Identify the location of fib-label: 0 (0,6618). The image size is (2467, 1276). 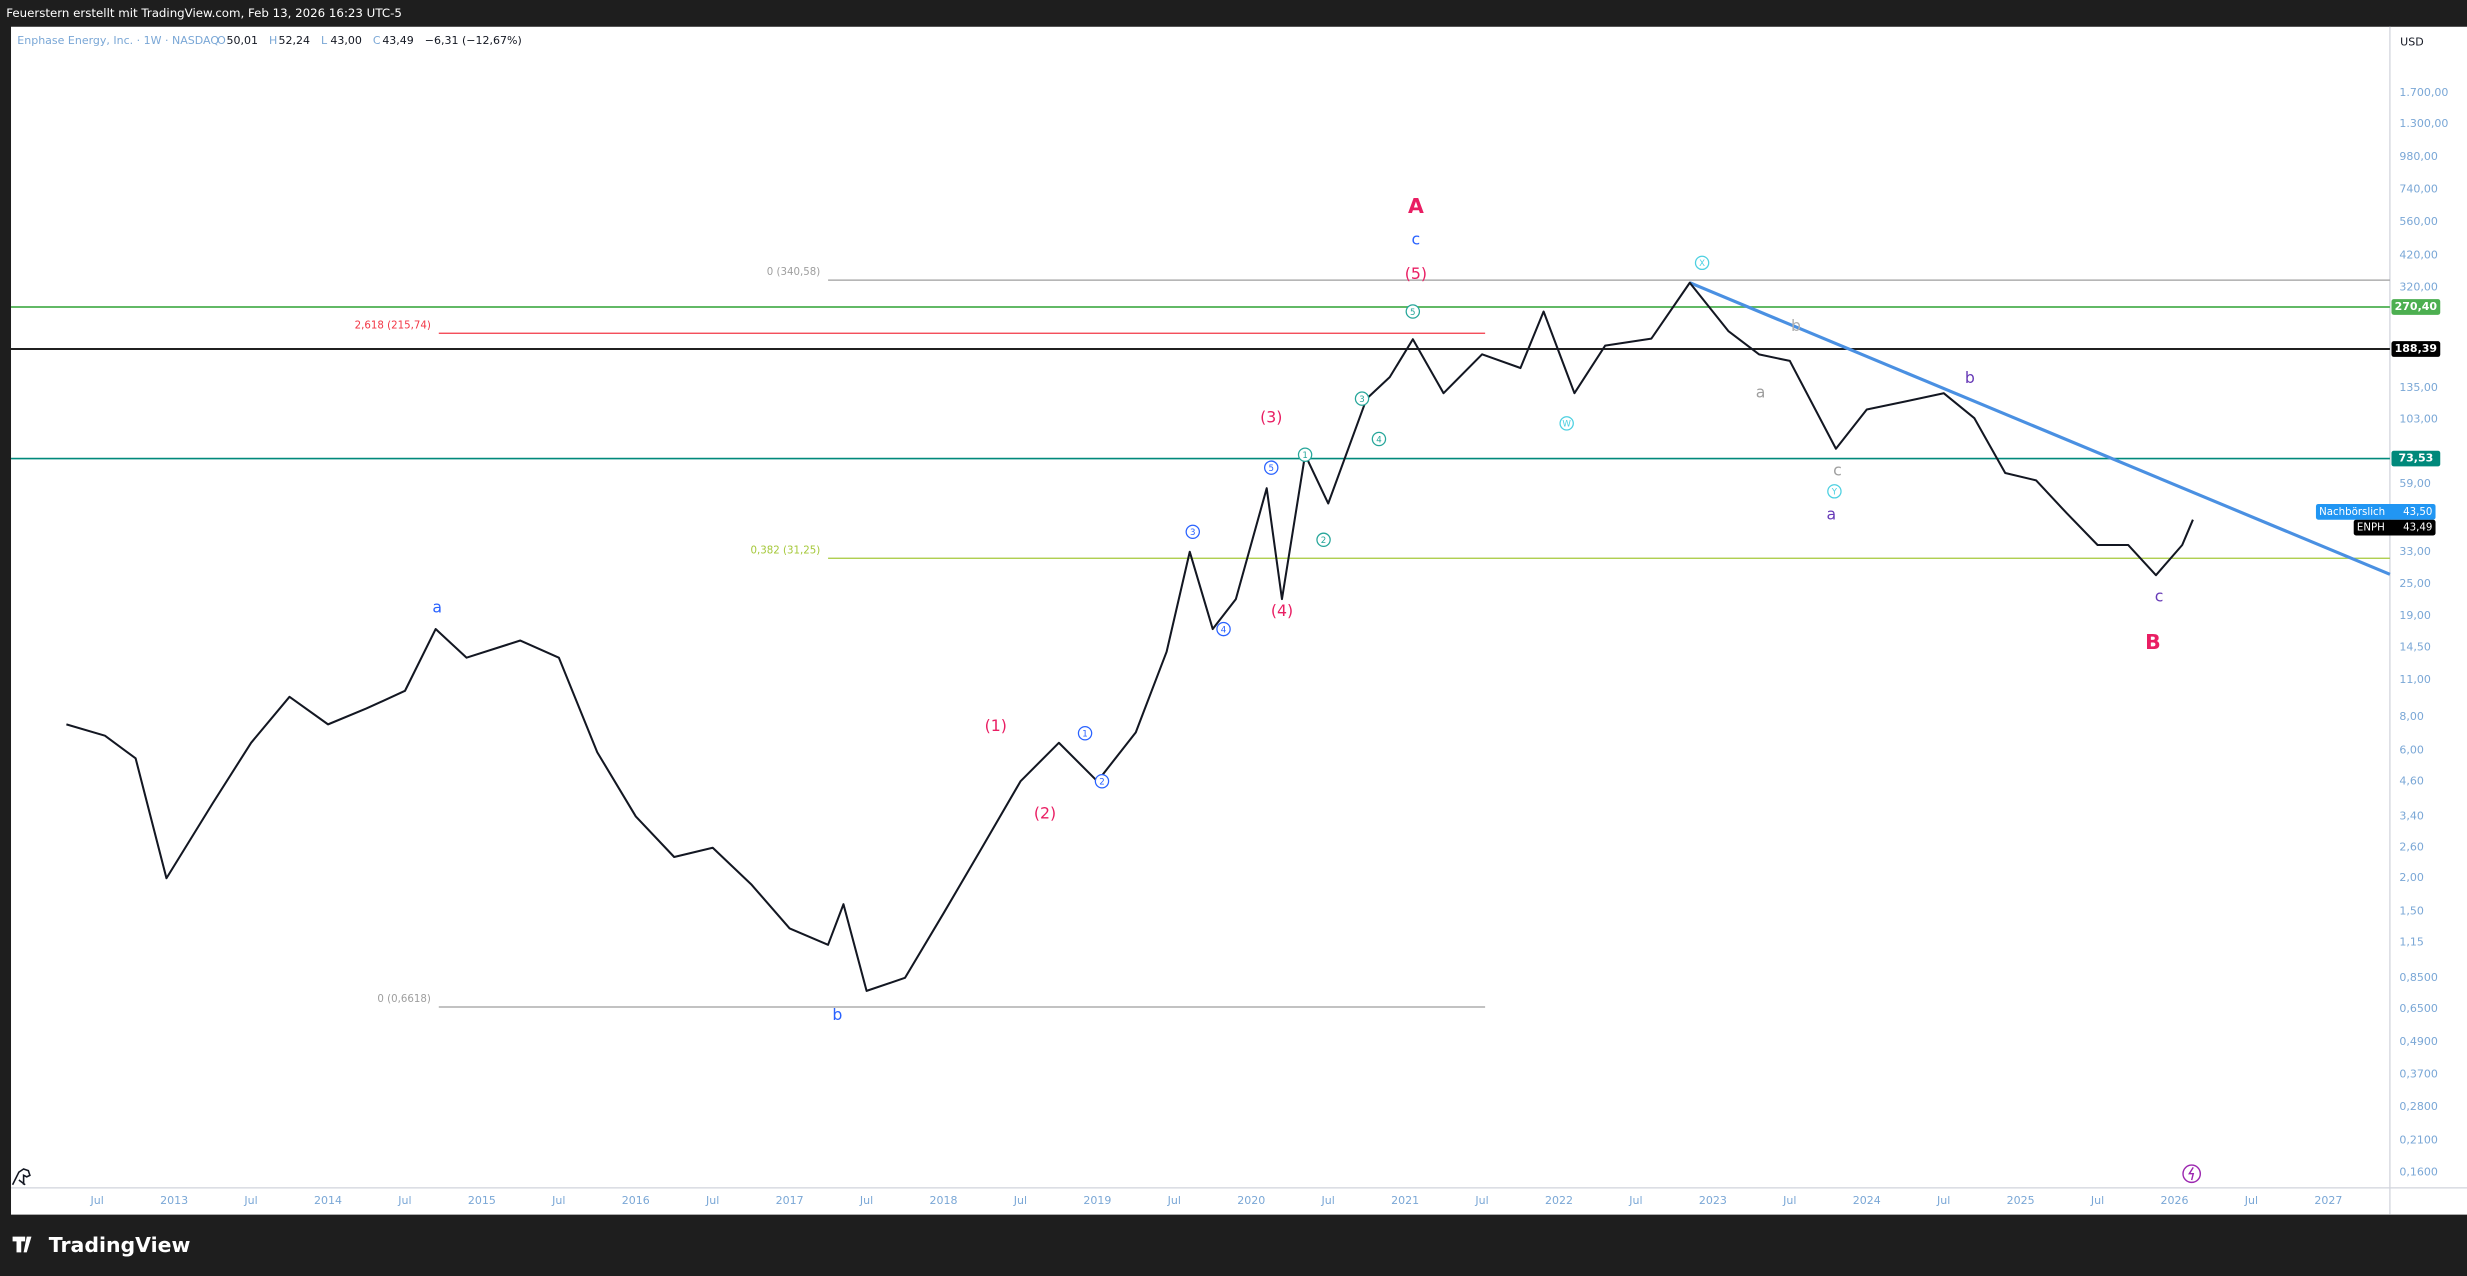
(403, 999).